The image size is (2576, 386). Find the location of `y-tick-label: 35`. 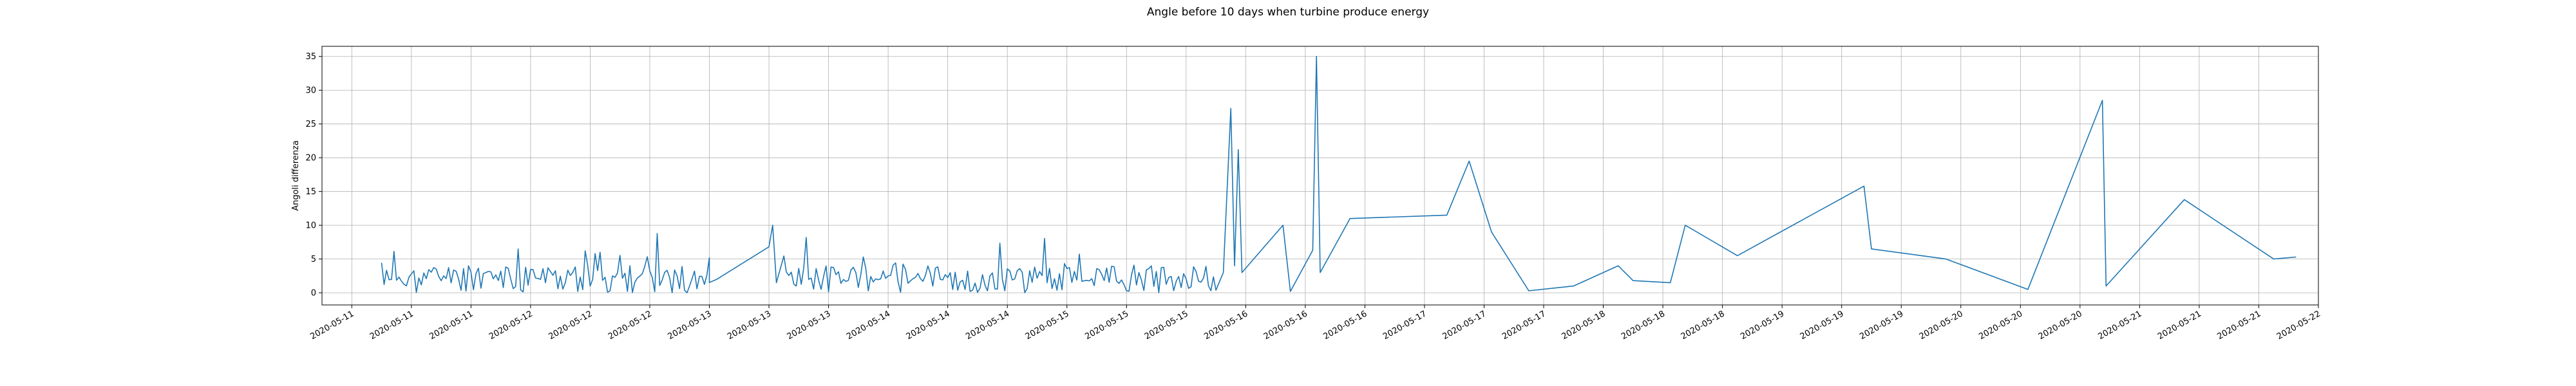

y-tick-label: 35 is located at coordinates (310, 57).